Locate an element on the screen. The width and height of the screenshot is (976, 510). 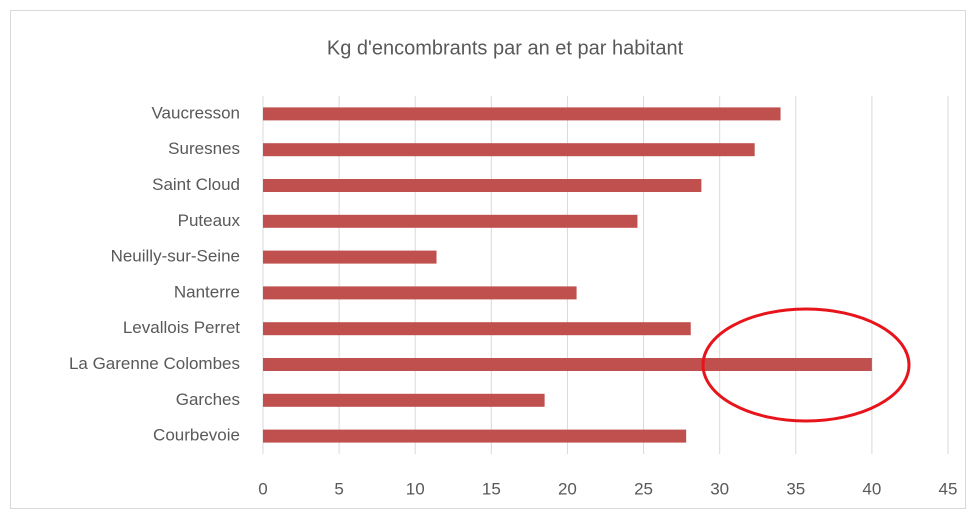
x-tick-label: 10 is located at coordinates (415, 488).